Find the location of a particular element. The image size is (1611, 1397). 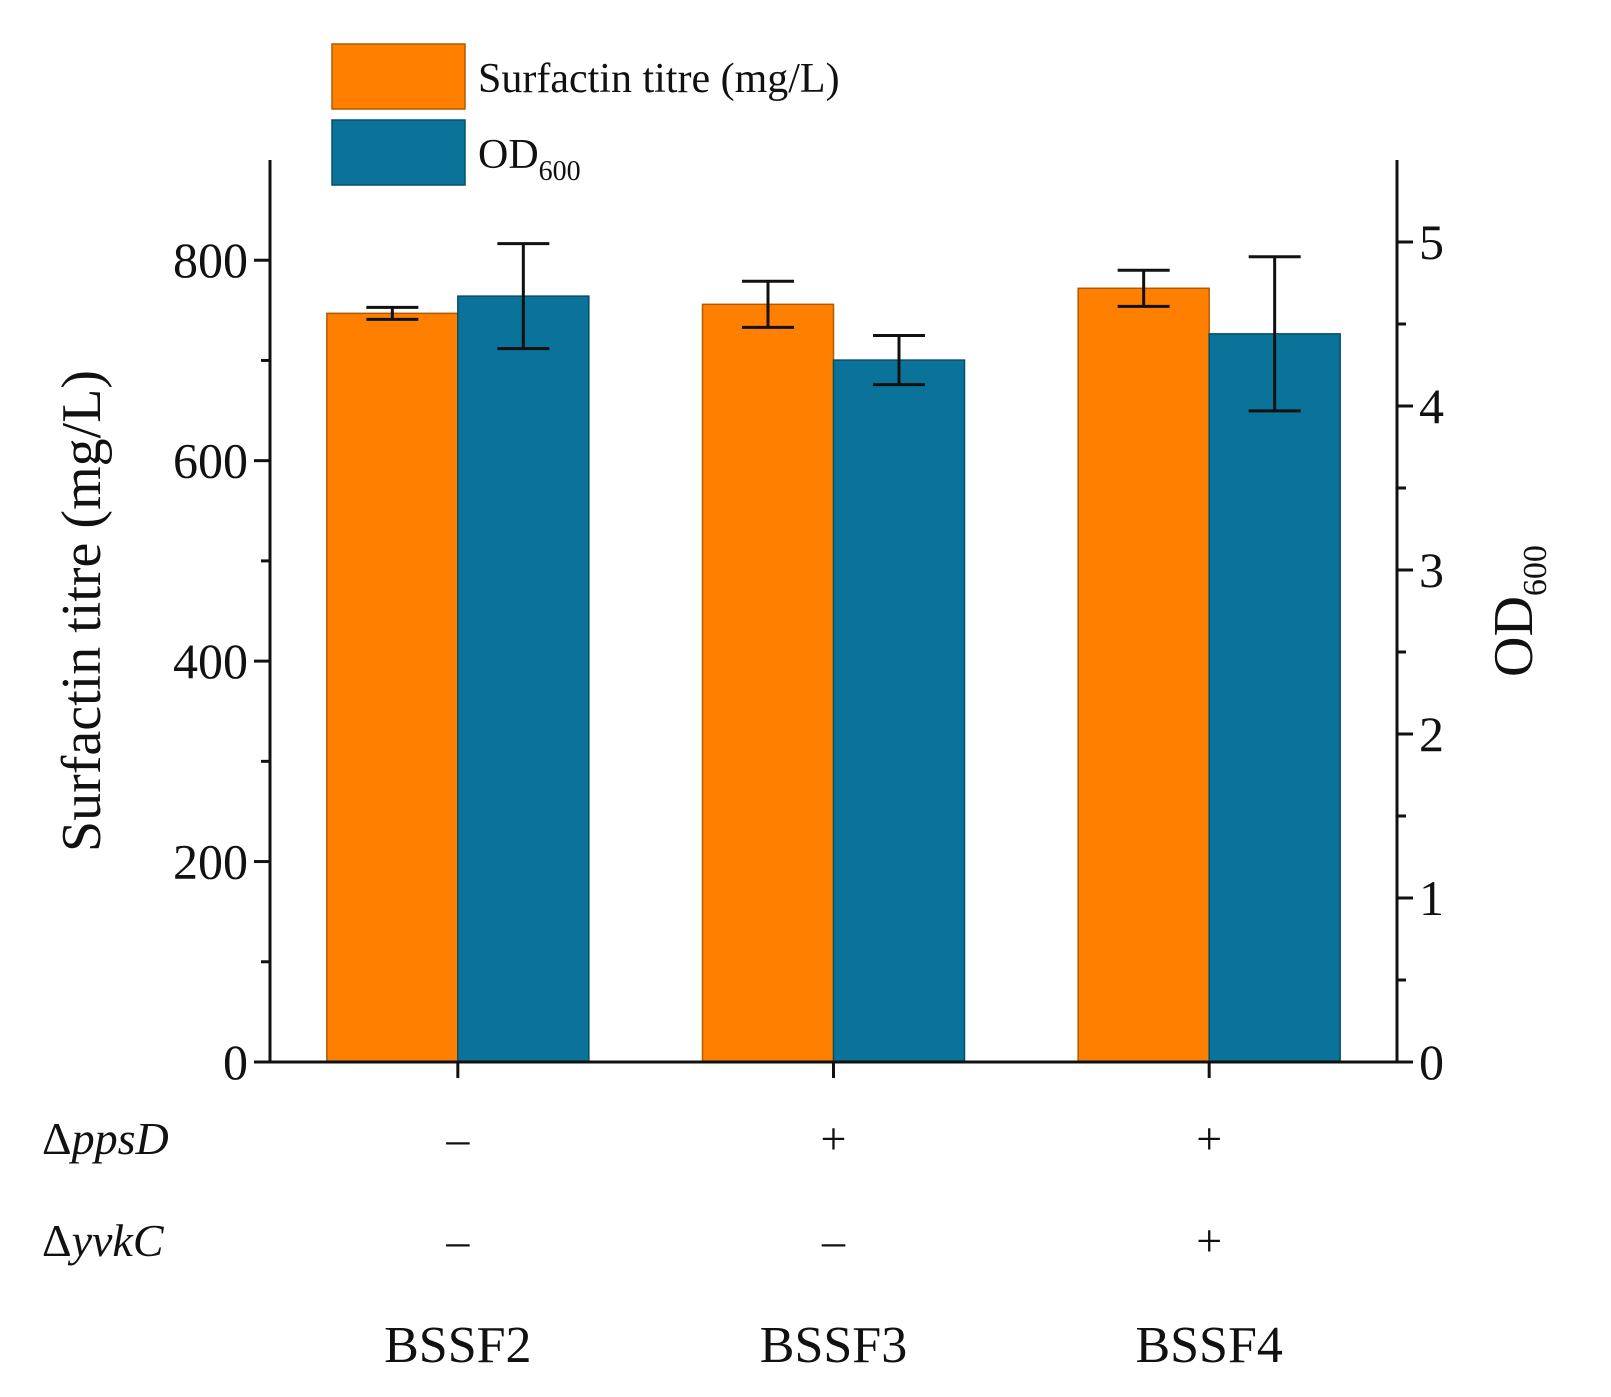

left-tick-label: 800 is located at coordinates (210, 260).